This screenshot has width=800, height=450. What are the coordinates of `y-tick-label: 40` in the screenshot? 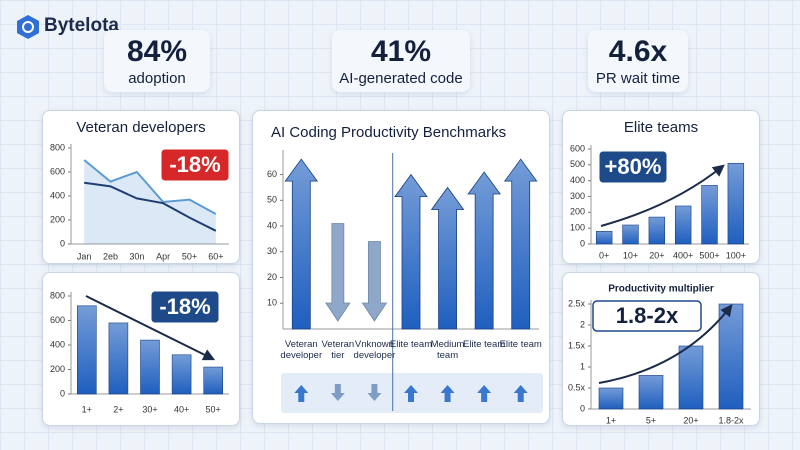 It's located at (272, 225).